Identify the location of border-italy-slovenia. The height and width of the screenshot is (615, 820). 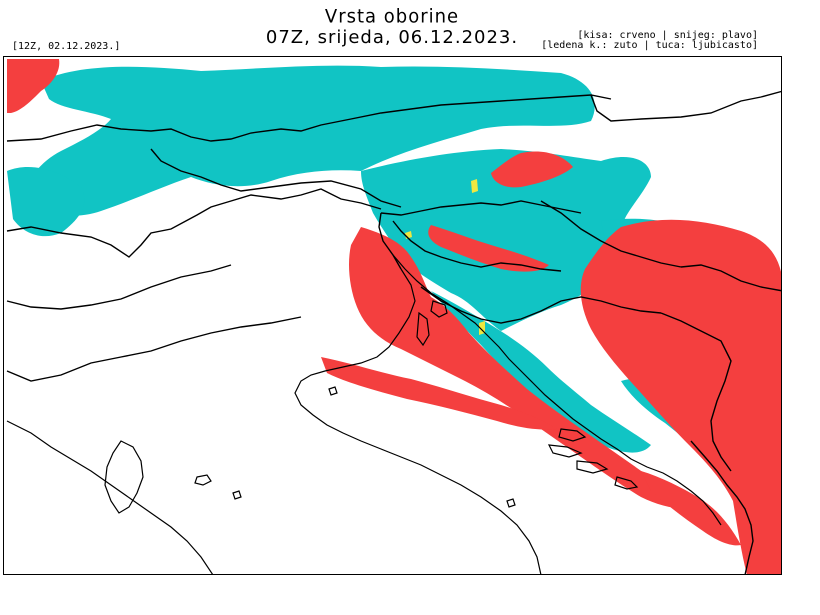
(390, 241).